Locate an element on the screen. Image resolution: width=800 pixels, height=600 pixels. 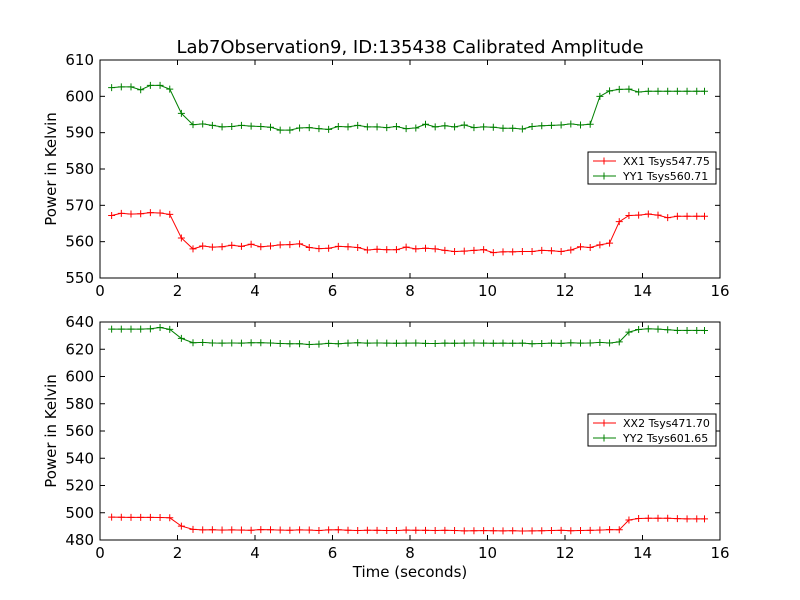
x-tick-label: 0 is located at coordinates (100, 553).